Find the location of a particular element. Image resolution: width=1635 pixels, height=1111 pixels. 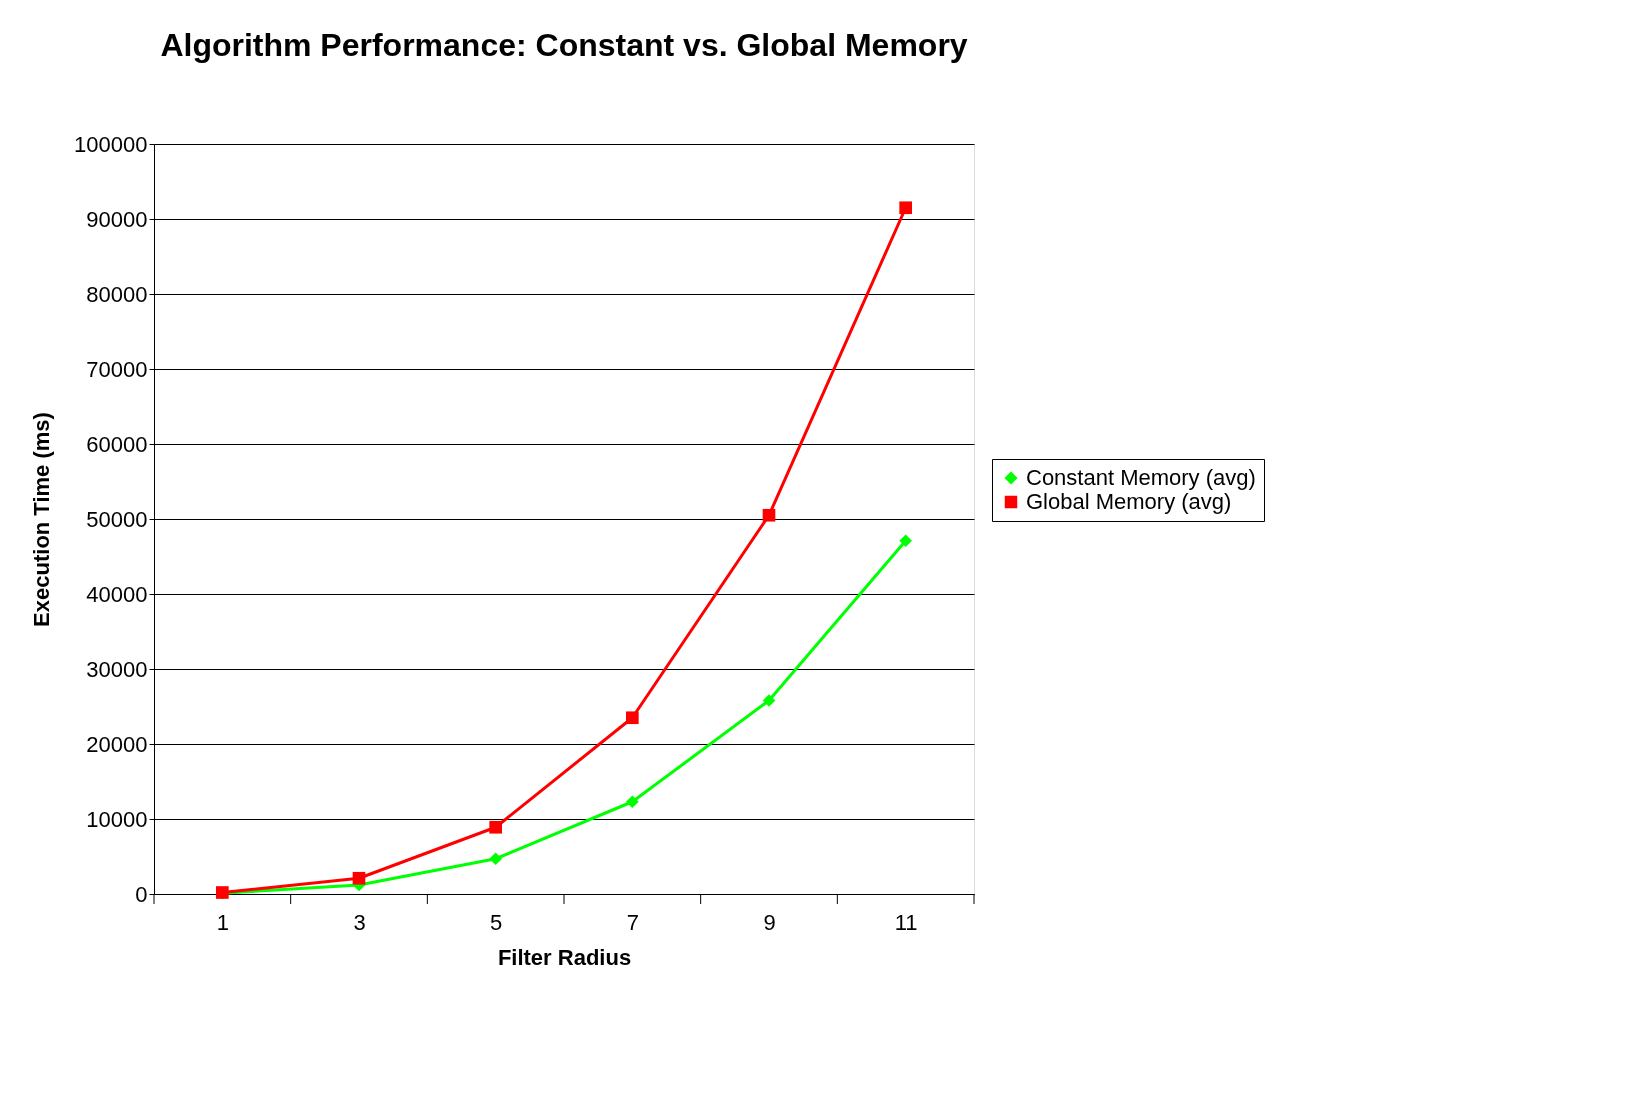

y-tick-label: 0 is located at coordinates (141, 894).